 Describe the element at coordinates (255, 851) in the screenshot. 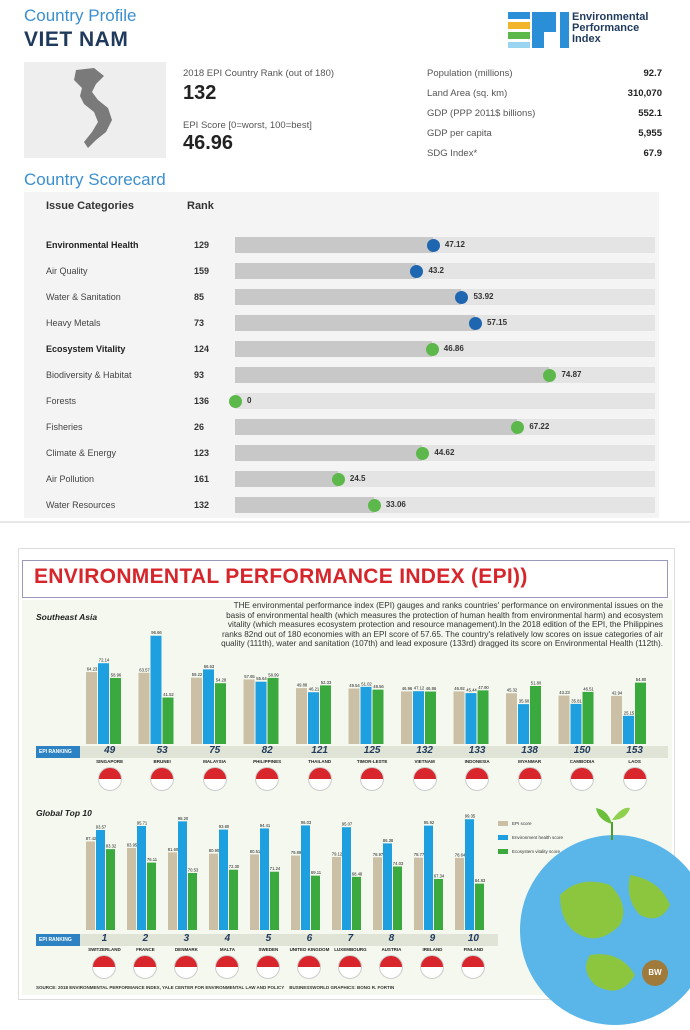

I see `bar-value-label: 80.51` at that location.